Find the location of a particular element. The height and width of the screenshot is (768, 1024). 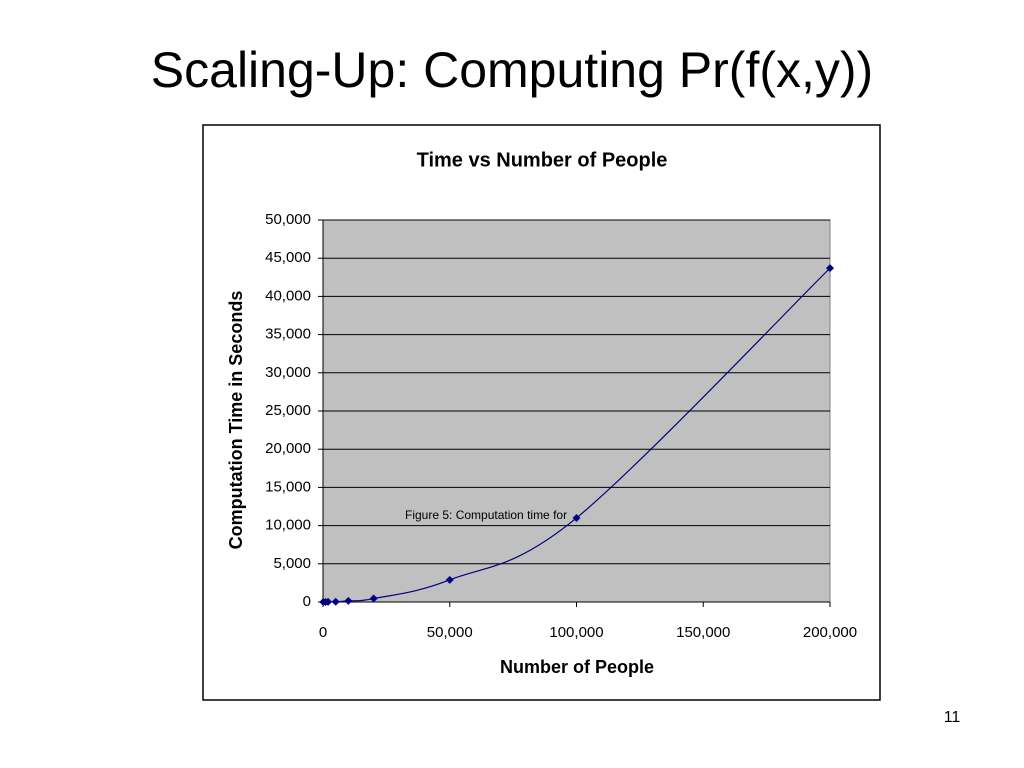

y-tick-label: 35,000 is located at coordinates (288, 334).